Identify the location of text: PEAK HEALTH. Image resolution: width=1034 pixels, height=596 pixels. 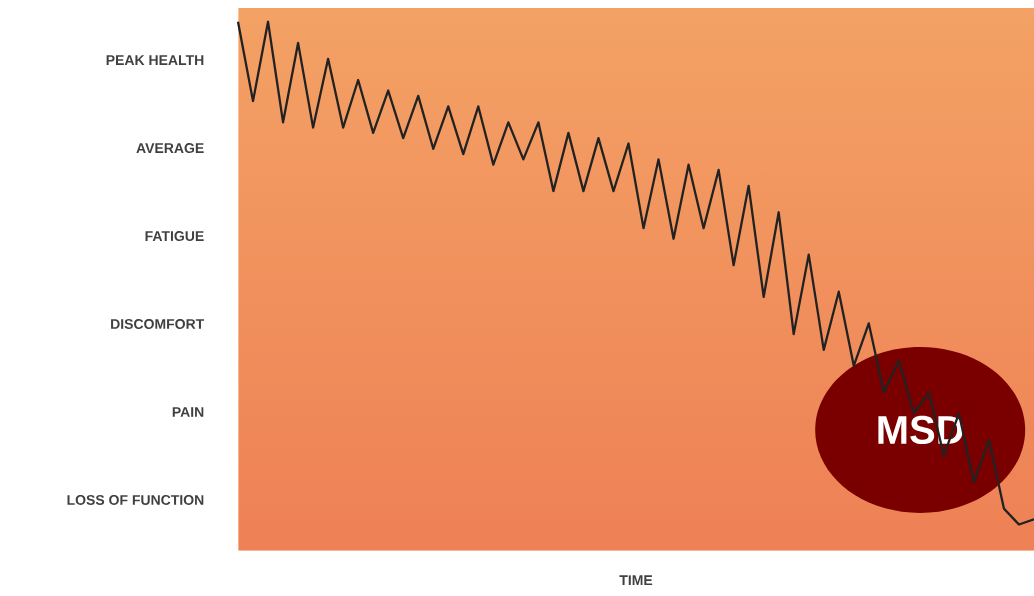
(155, 60).